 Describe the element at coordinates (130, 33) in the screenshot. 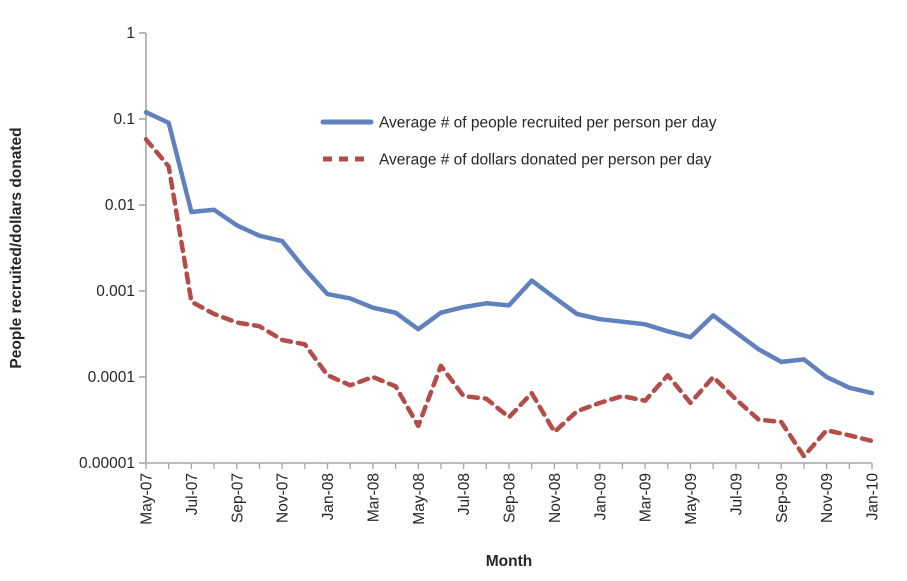

I see `y-tick-label: 1` at that location.